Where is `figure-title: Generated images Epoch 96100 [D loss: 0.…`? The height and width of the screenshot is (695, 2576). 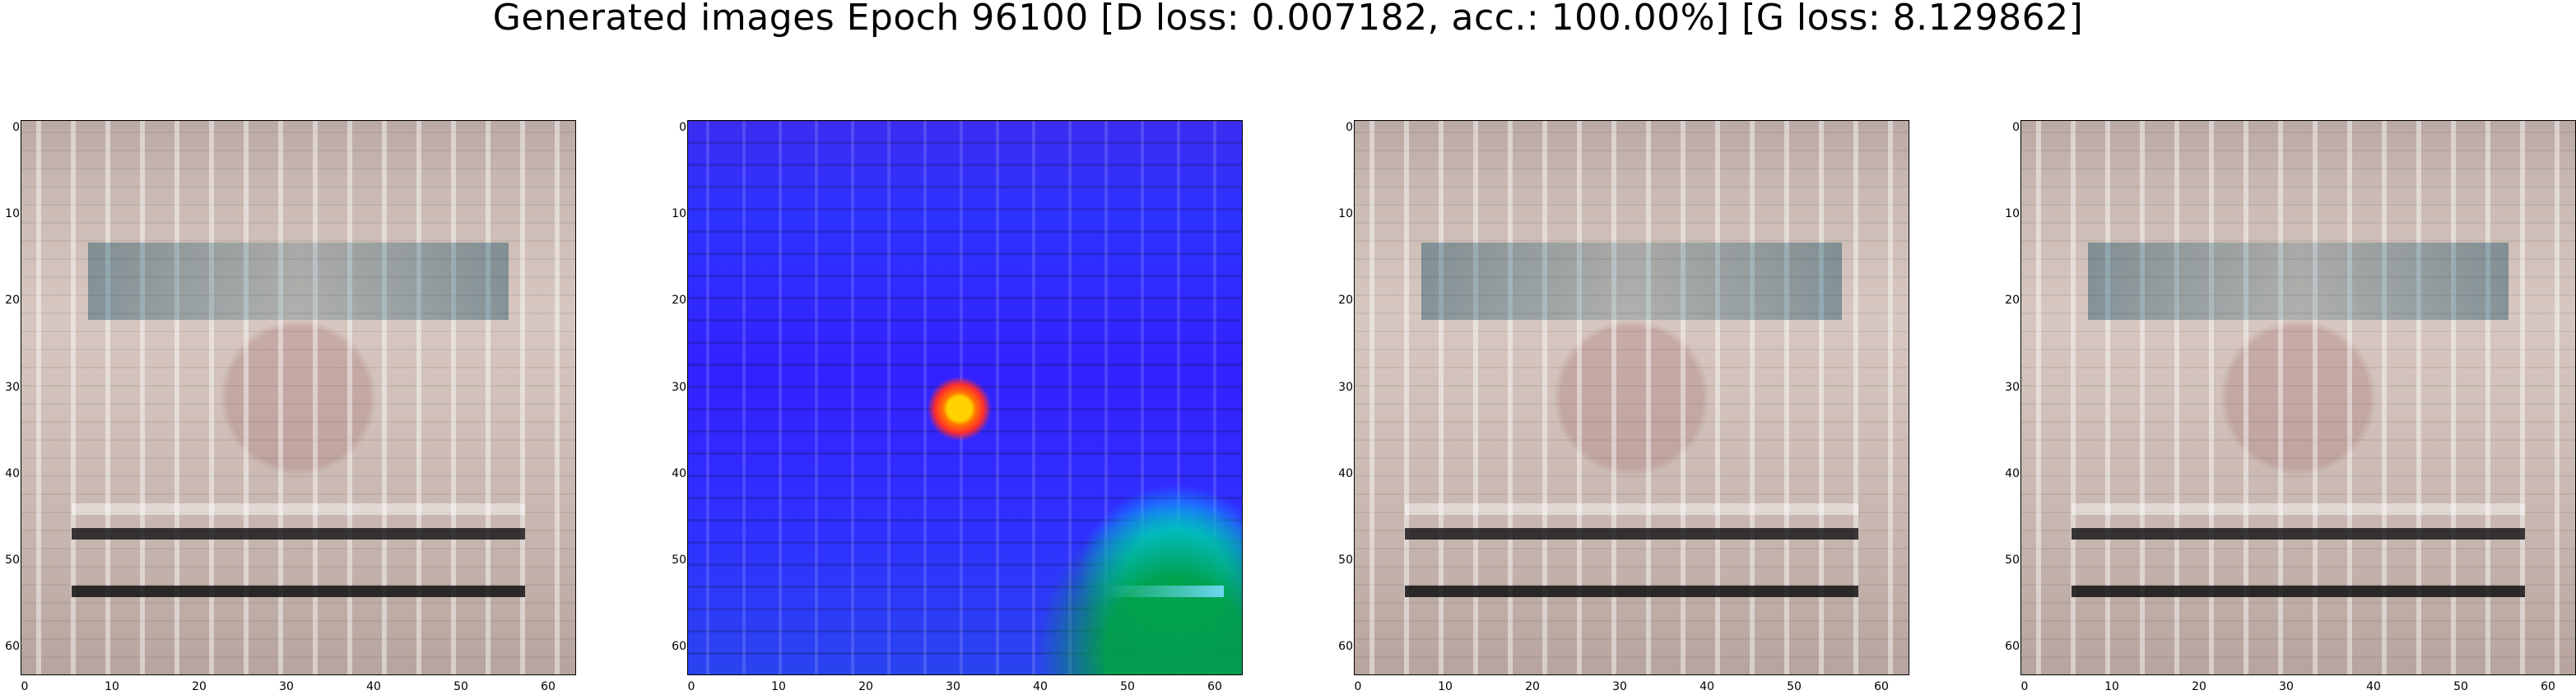
figure-title: Generated images Epoch 96100 [D loss: 0.… is located at coordinates (1288, 19).